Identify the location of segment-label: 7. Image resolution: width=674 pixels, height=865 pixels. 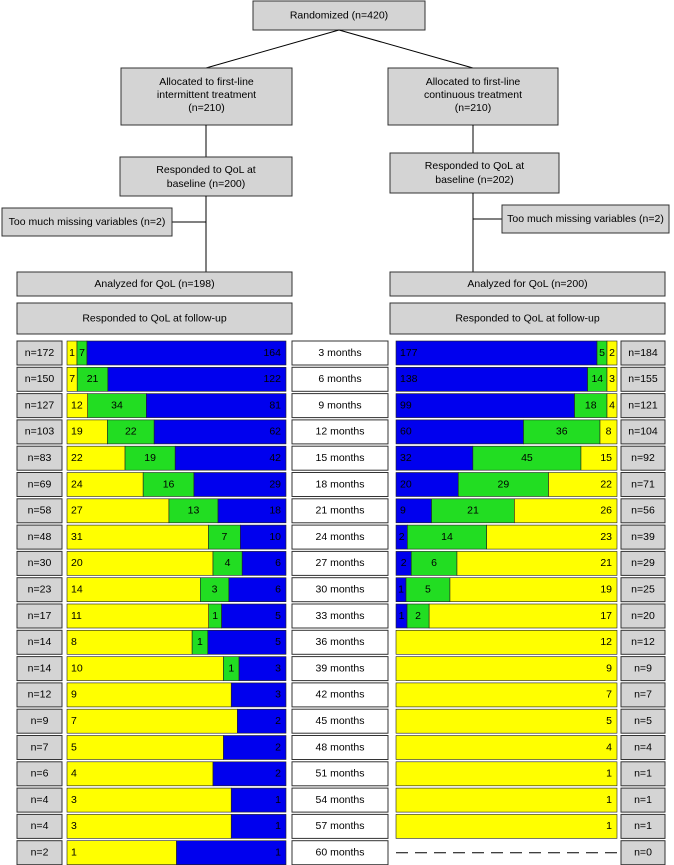
(72, 379).